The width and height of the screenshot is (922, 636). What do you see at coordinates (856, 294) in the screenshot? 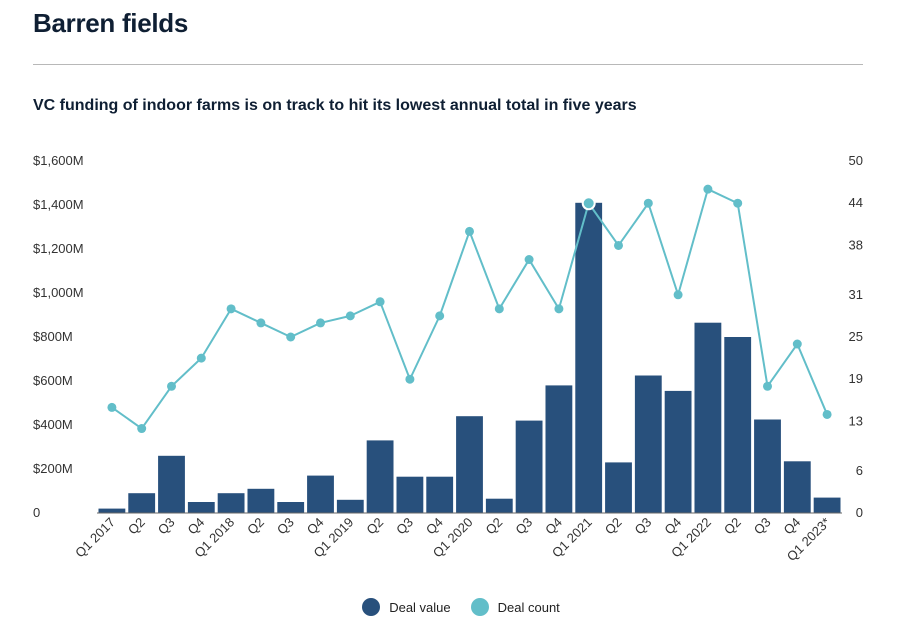
I see `right-tick-label: 31` at bounding box center [856, 294].